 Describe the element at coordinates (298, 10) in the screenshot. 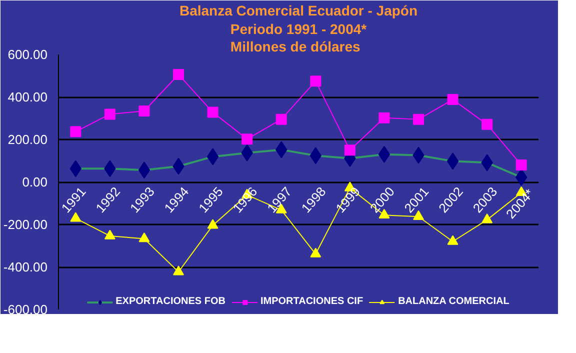

I see `chart-title: Balanza Comercial Ecuador - Japón` at that location.